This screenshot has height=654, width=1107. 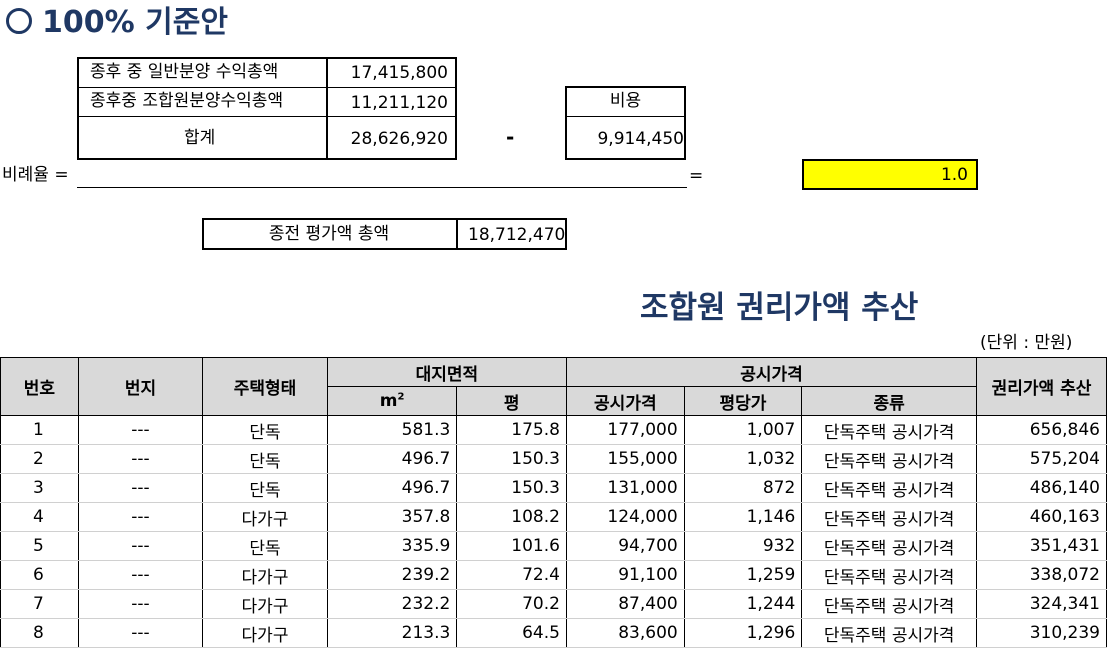 What do you see at coordinates (39, 430) in the screenshot?
I see `cell-no: 1` at bounding box center [39, 430].